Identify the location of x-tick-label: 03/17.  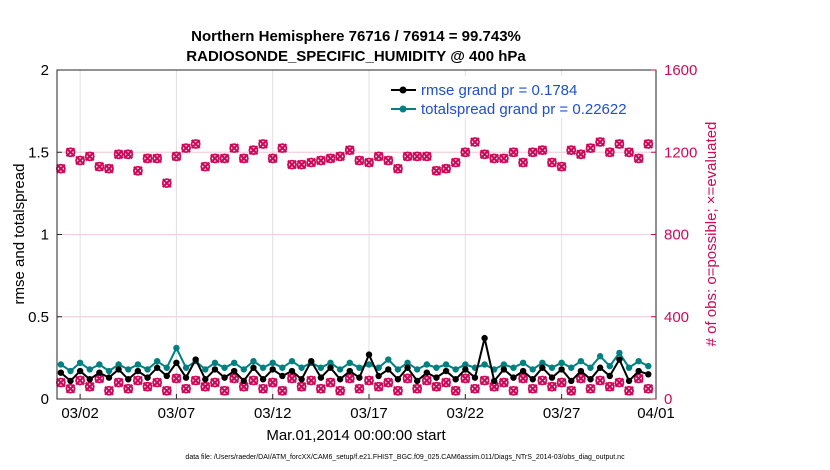
(369, 413).